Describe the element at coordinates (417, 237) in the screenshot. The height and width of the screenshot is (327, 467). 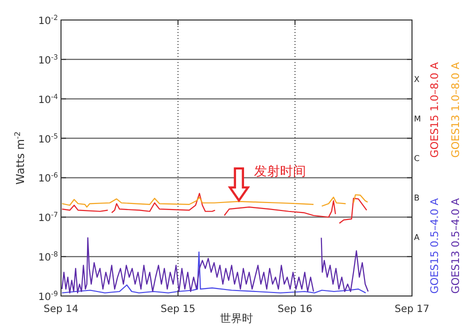
I see `text: A` at that location.